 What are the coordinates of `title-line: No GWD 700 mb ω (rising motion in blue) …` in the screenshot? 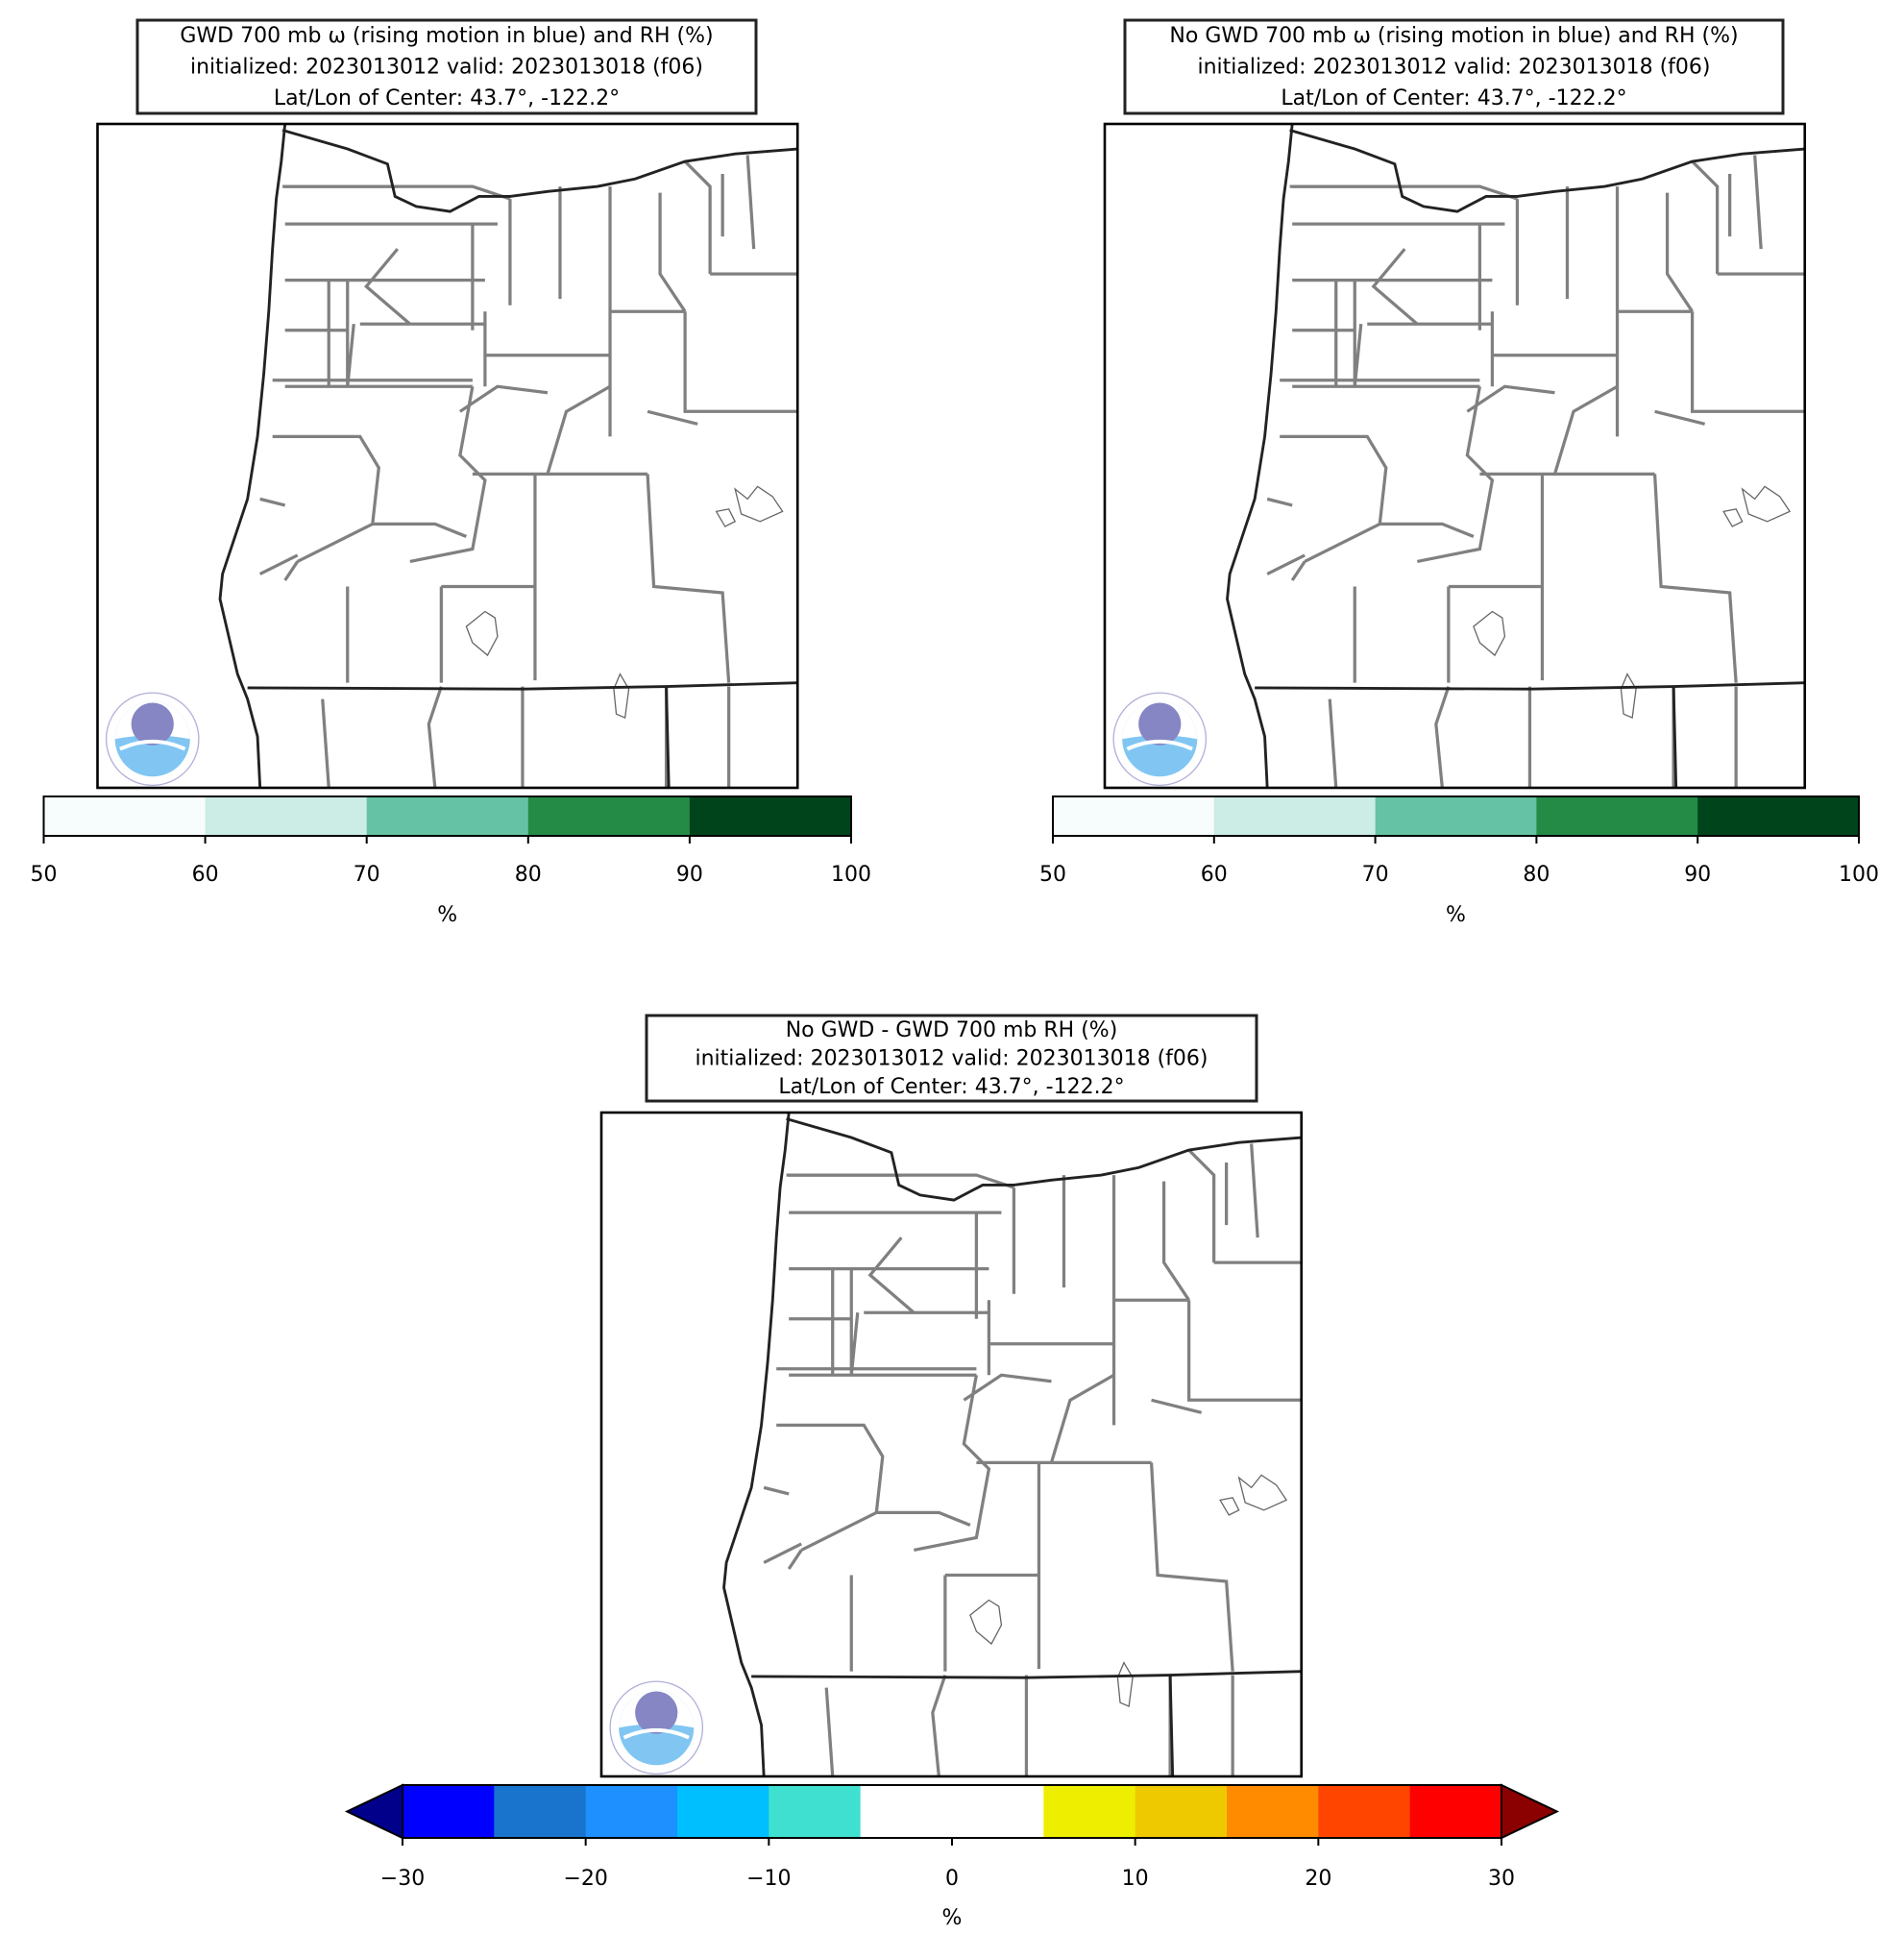 It's located at (1453, 36).